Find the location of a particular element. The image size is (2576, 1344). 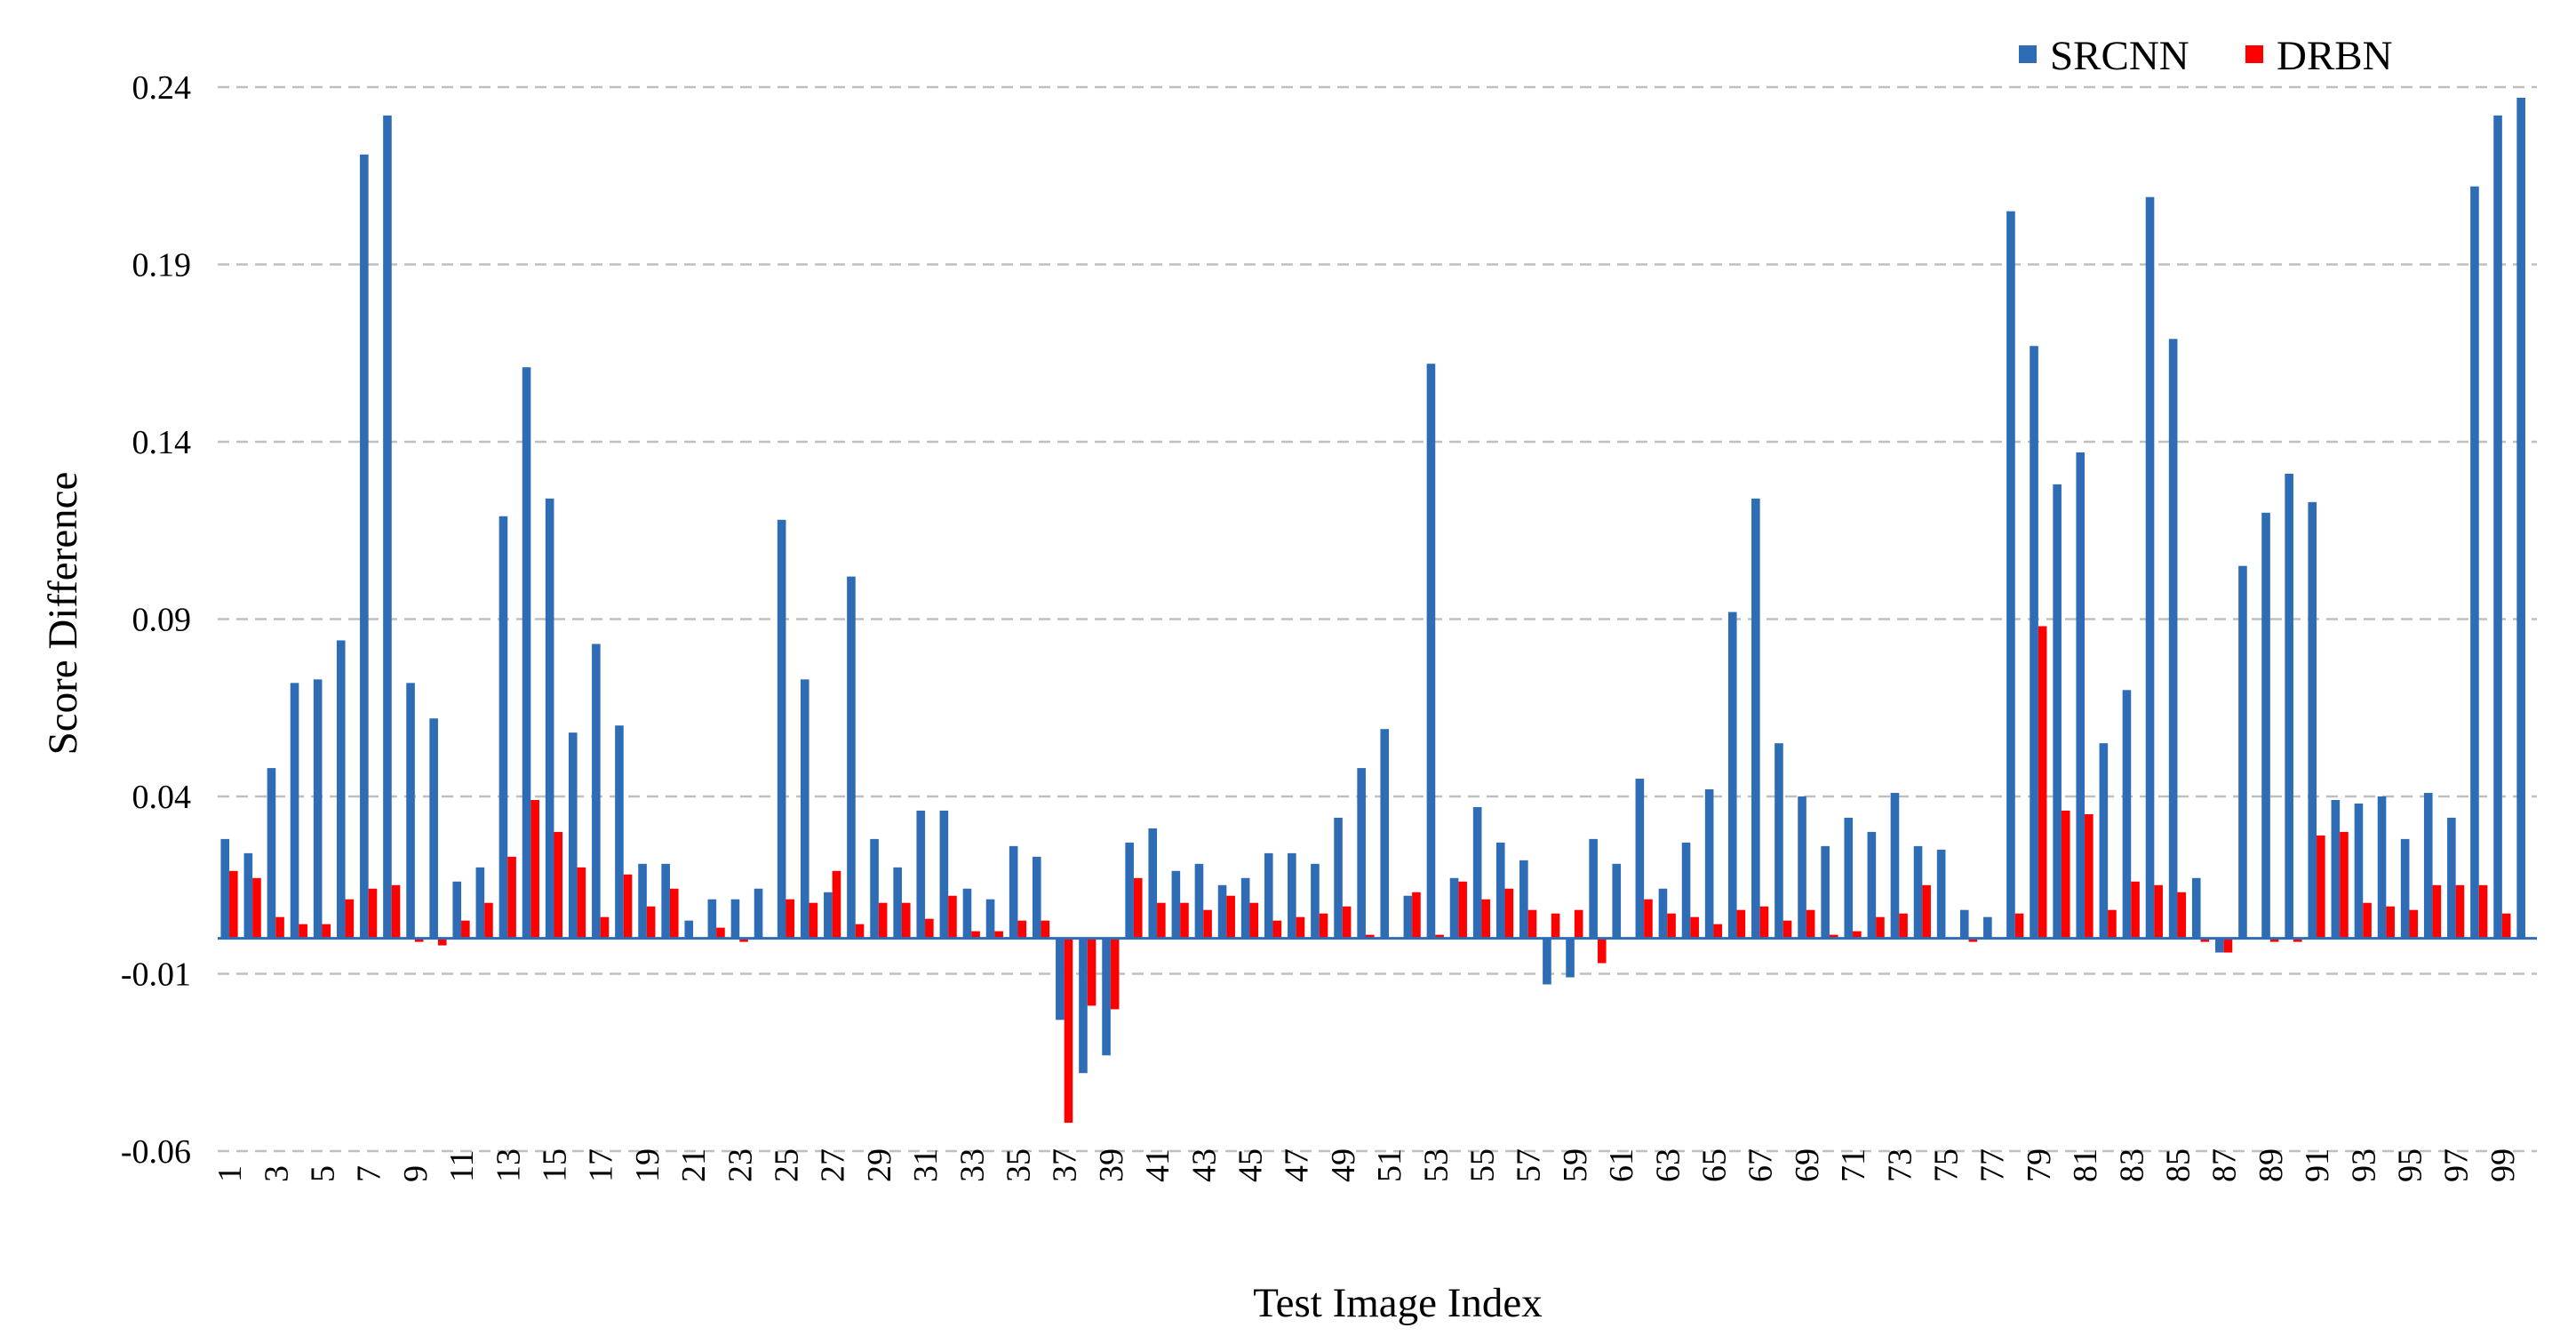

x-tick-label: 31 is located at coordinates (926, 1165).